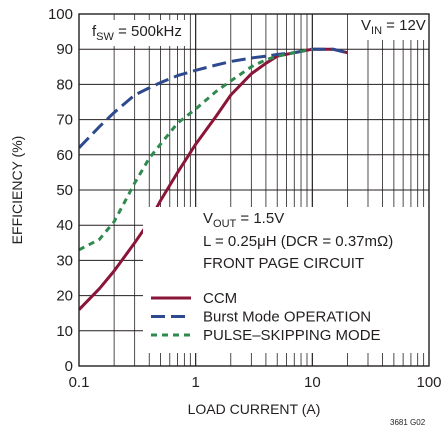 Image resolution: width=445 pixels, height=429 pixels. Describe the element at coordinates (64, 225) in the screenshot. I see `y-tick-label: 40` at that location.